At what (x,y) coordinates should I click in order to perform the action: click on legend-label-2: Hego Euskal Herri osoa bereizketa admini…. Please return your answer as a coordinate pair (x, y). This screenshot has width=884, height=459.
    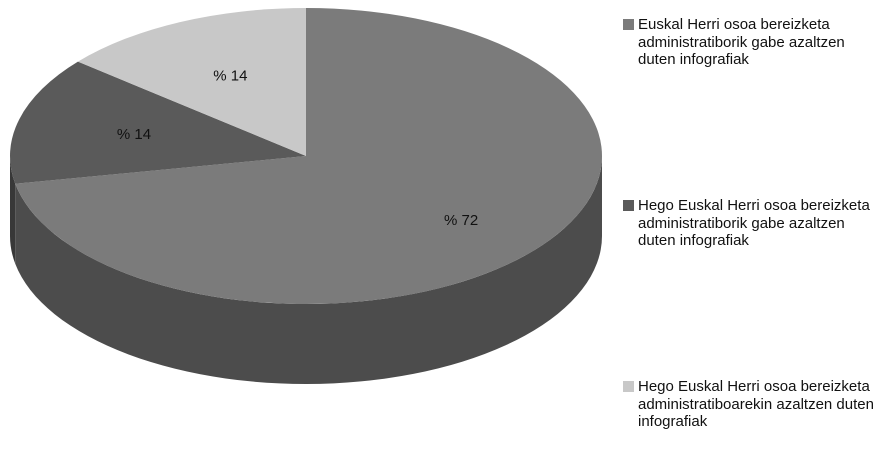
    Looking at the image, I should click on (756, 404).